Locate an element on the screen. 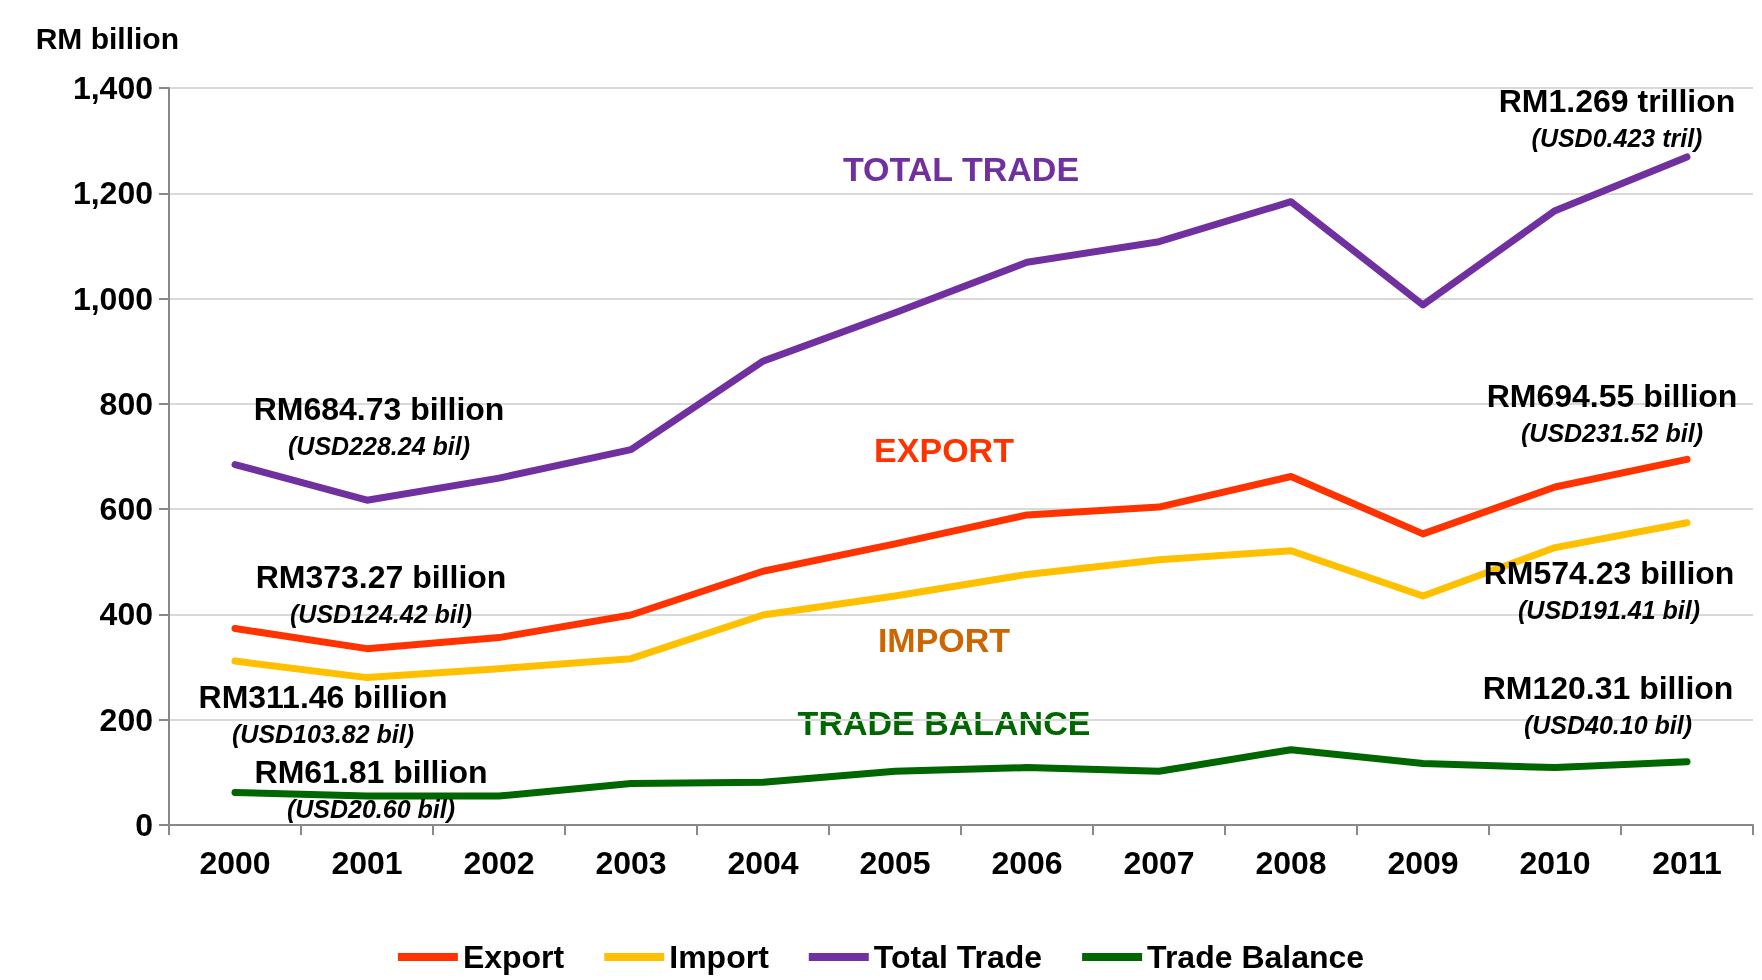  legend-label: Export is located at coordinates (513, 957).